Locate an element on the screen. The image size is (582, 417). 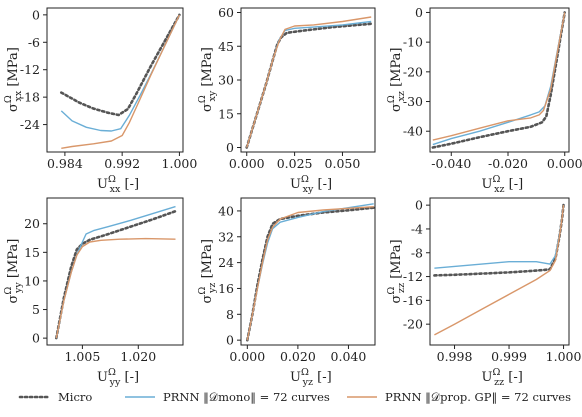
x-axis-label: UΩ xy [-] is located at coordinates (311, 184).